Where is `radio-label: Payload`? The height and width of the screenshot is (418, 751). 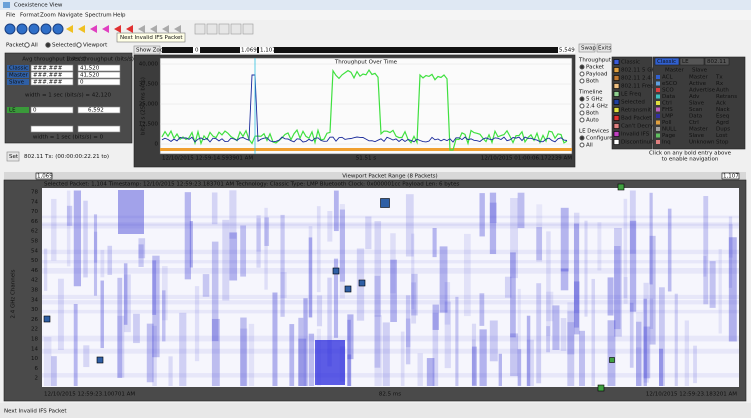 radio-label: Payload is located at coordinates (596, 75).